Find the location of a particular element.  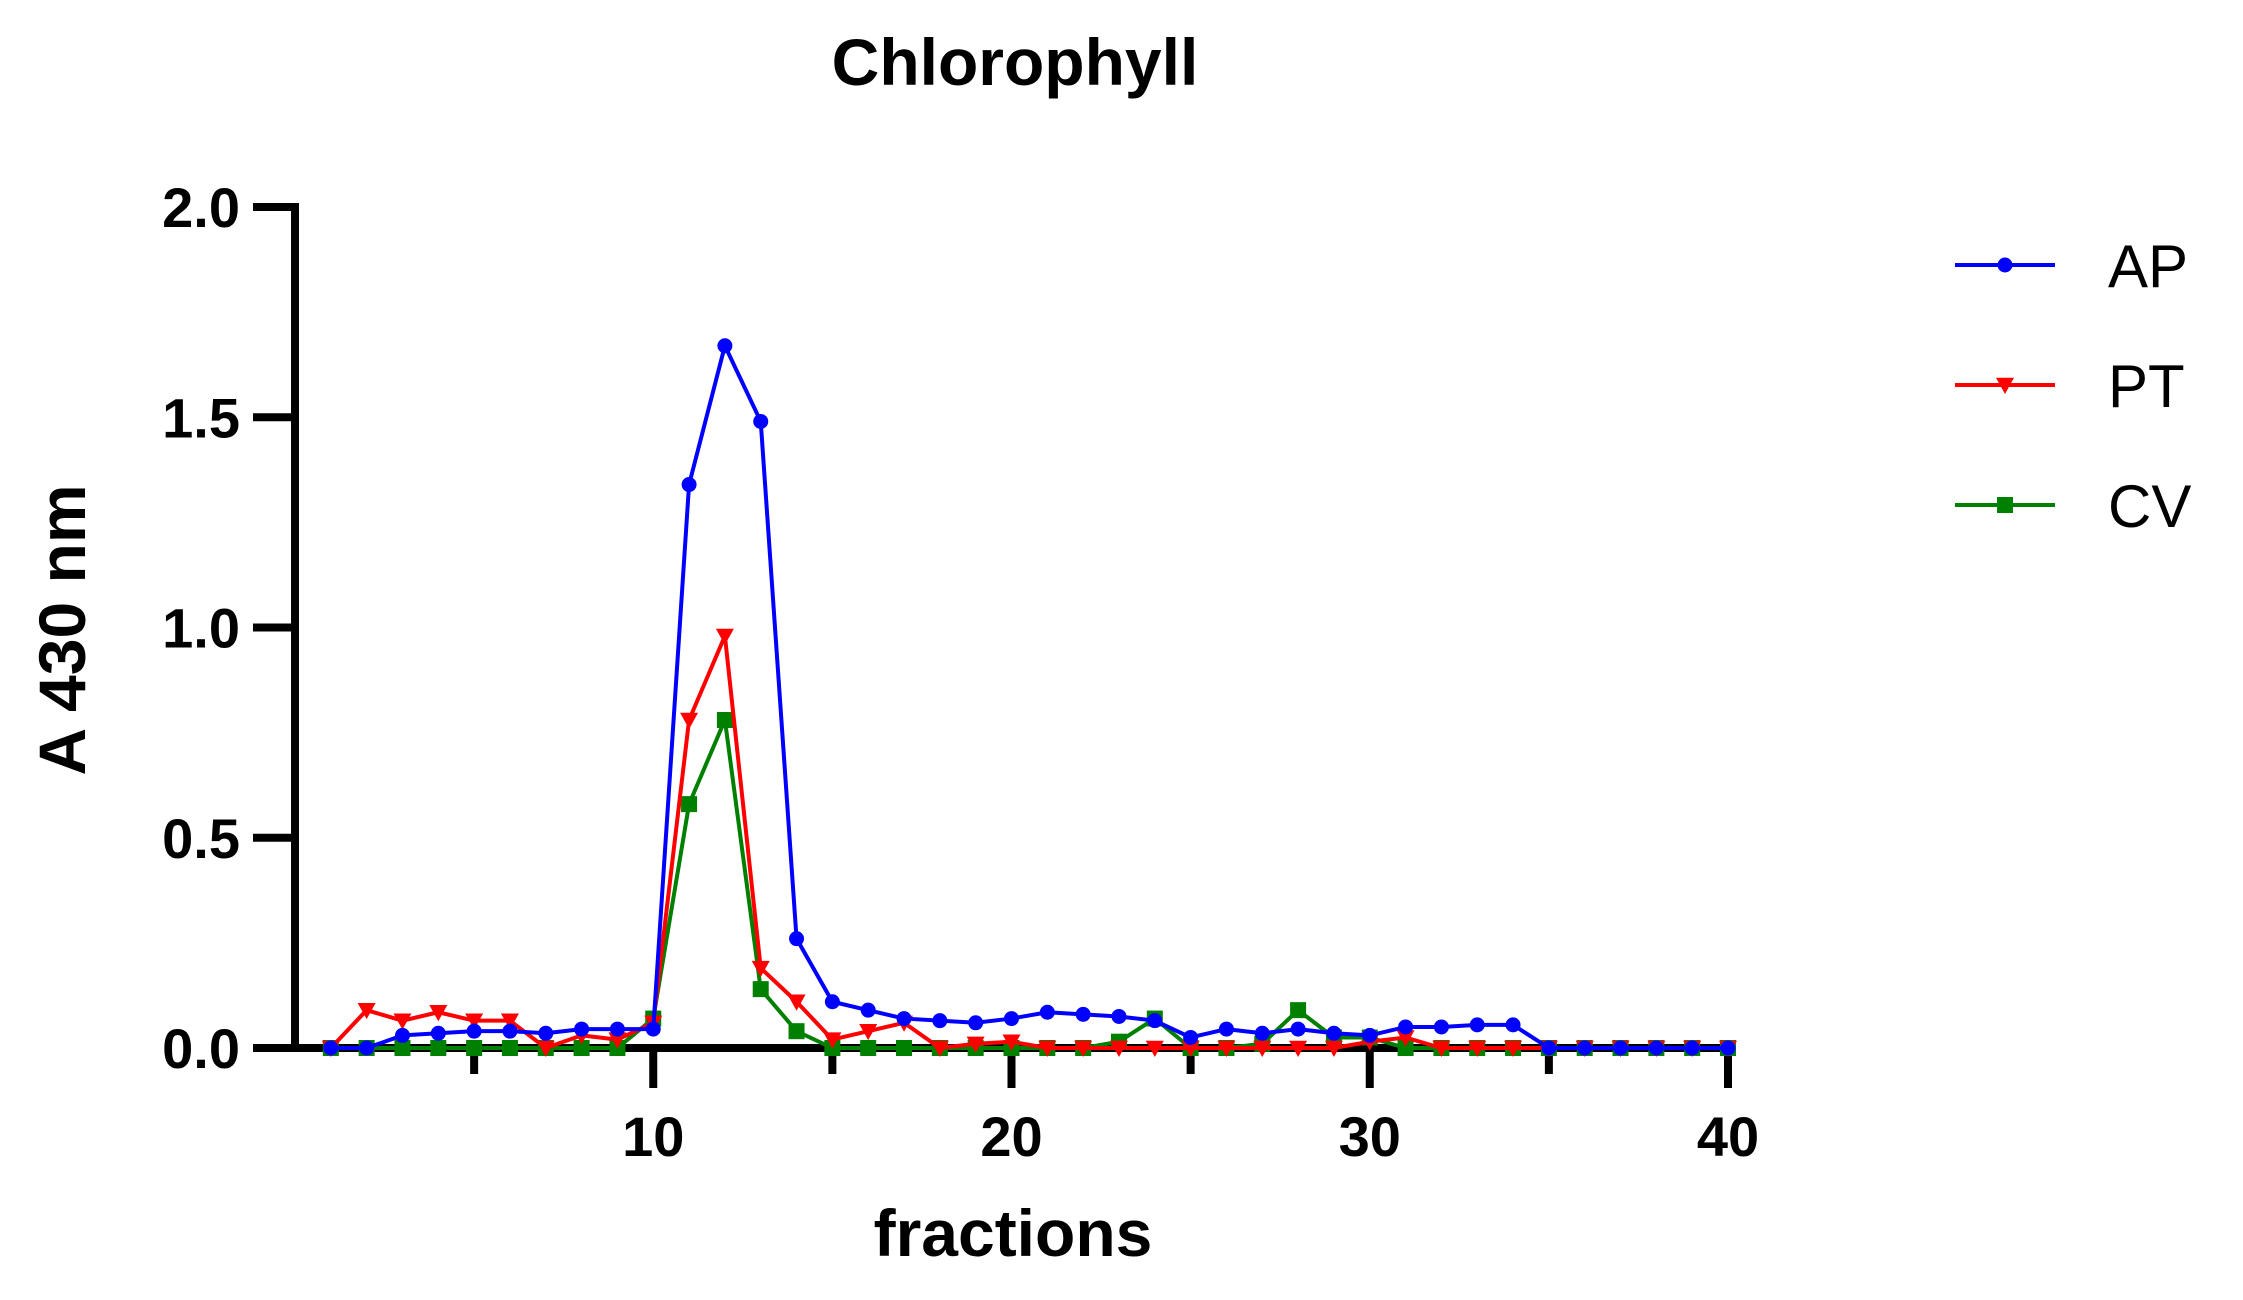

y-tick-label: 1.0 is located at coordinates (201, 628).